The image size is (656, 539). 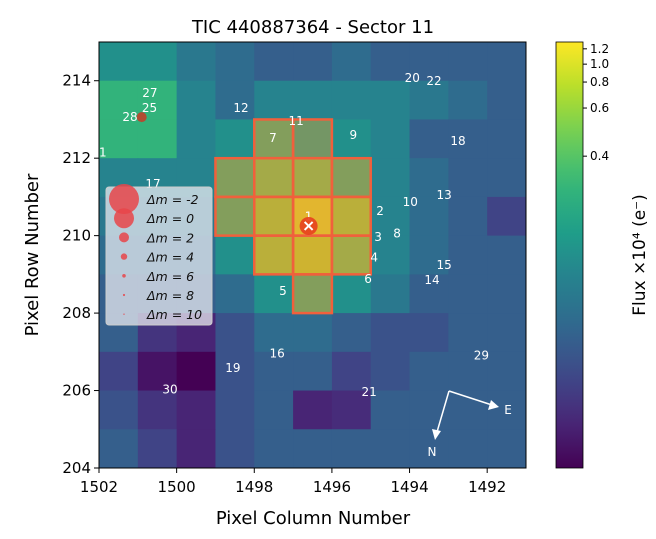 I want to click on x-tick-label: 1500, so click(x=177, y=487).